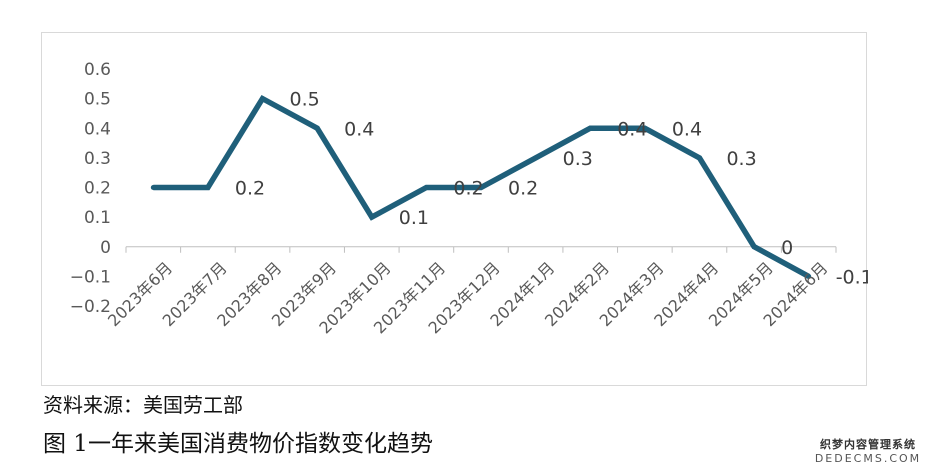 The image size is (932, 472). Describe the element at coordinates (105, 248) in the screenshot. I see `y-tick-label: 0` at that location.